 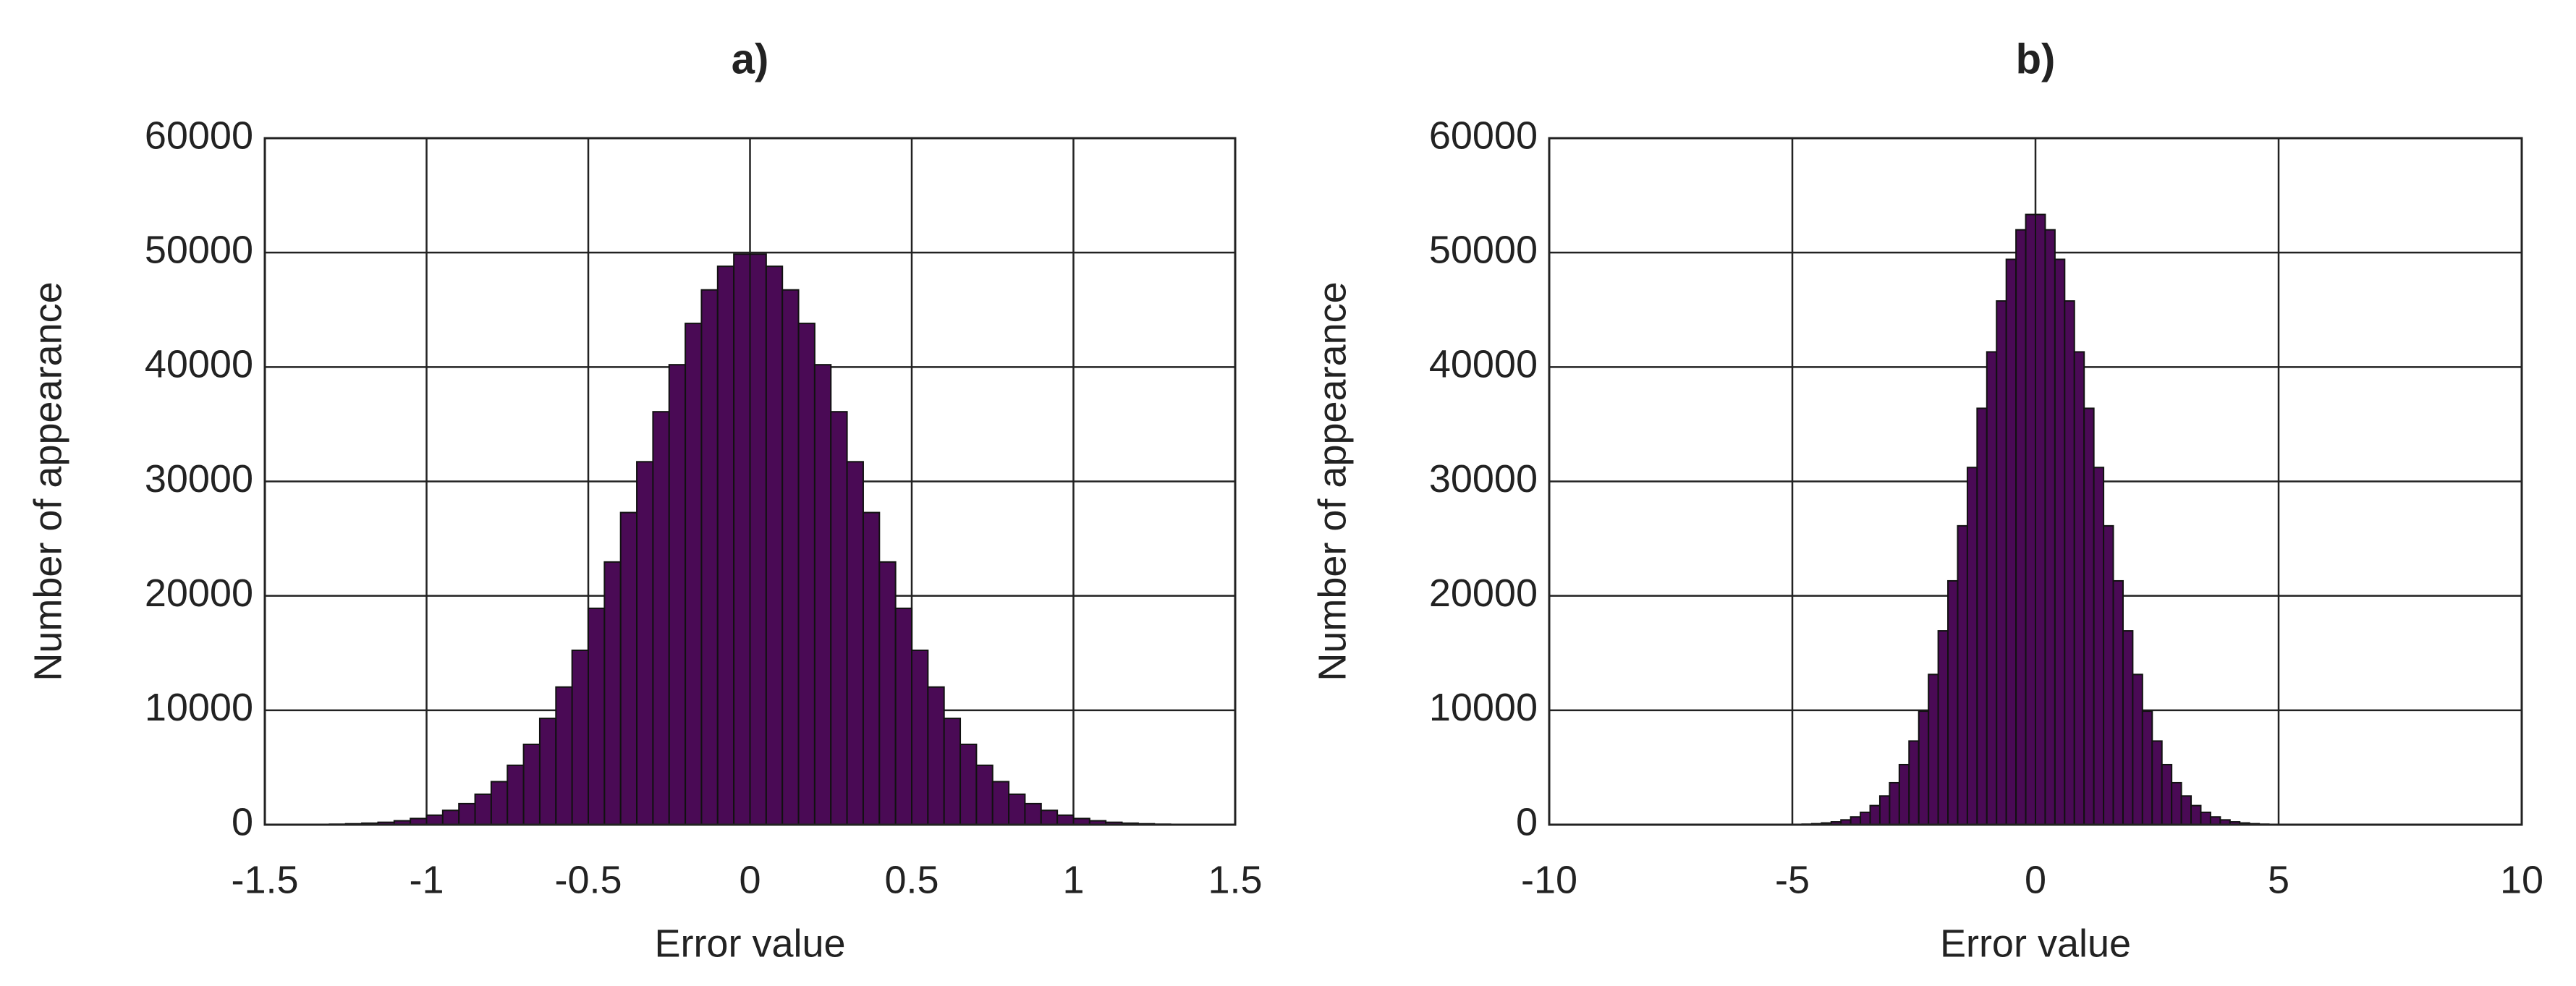 What do you see at coordinates (1483, 707) in the screenshot?
I see `y-tick-label: 10000` at bounding box center [1483, 707].